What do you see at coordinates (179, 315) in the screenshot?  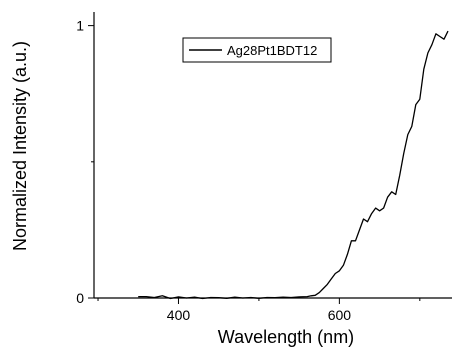 I see `x-tick-label: 400` at bounding box center [179, 315].